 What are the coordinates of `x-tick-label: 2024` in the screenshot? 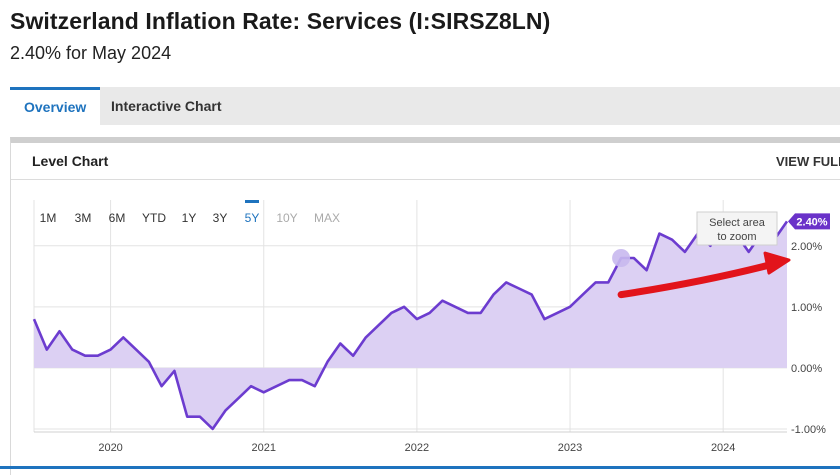 It's located at (723, 448).